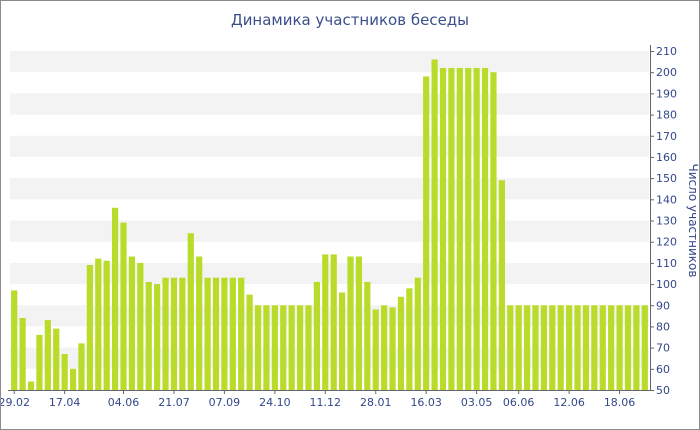 Image resolution: width=700 pixels, height=430 pixels. Describe the element at coordinates (376, 402) in the screenshot. I see `x-tick-label: 28.01` at that location.